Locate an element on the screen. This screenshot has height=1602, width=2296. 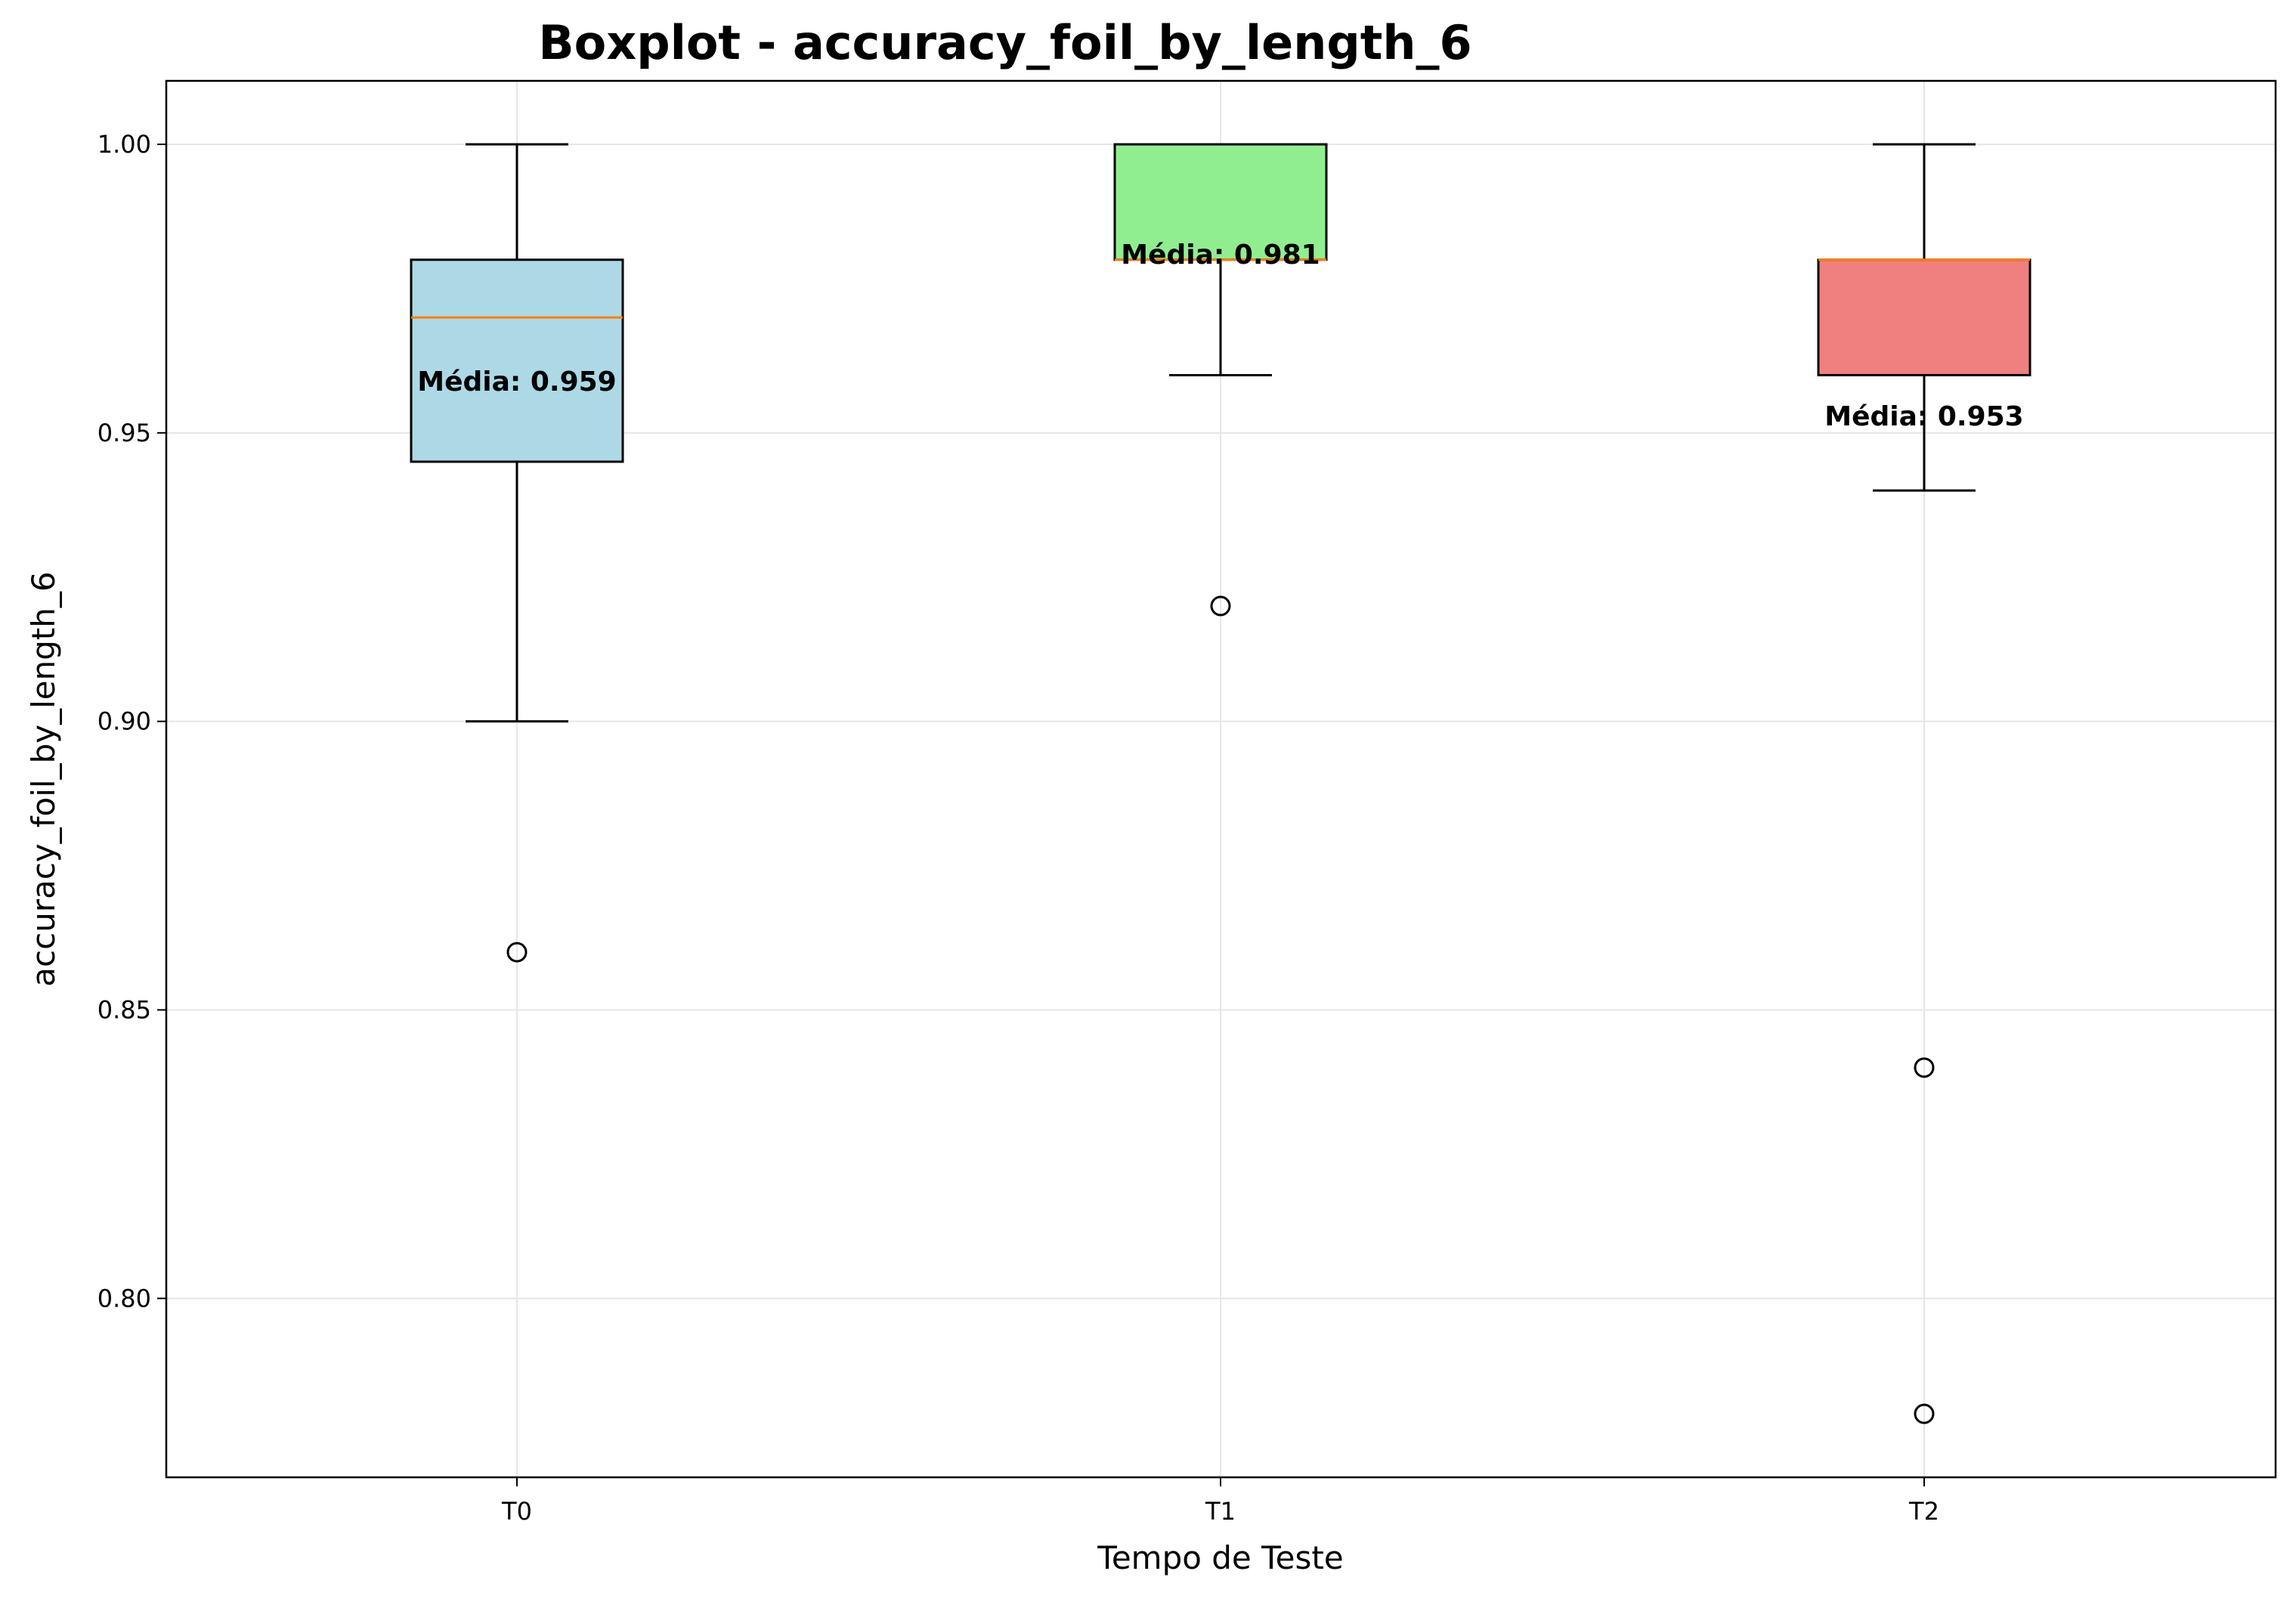
x-tick-label: T1 is located at coordinates (1220, 1511).